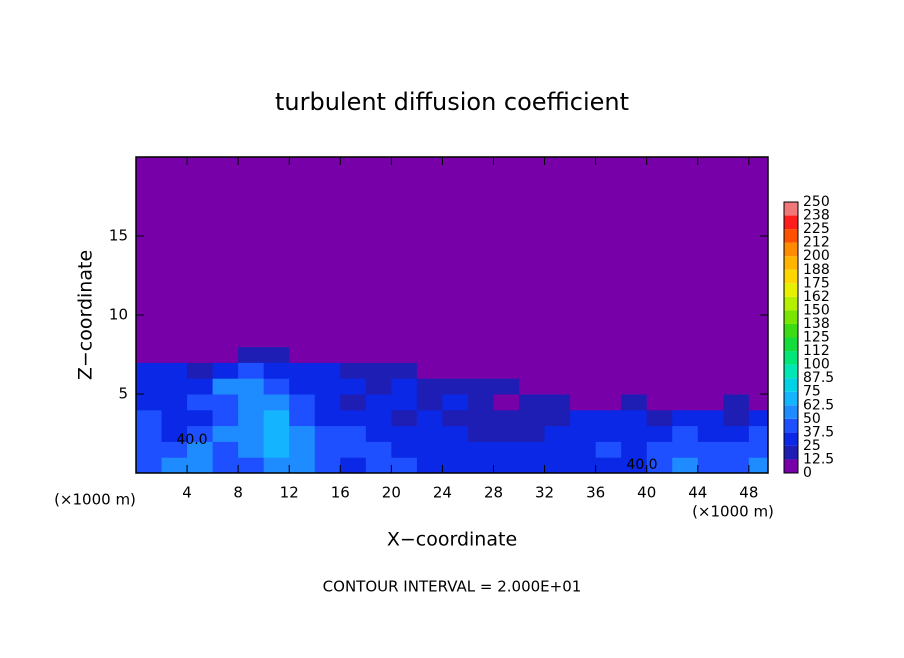 This screenshot has width=904, height=658. What do you see at coordinates (816, 216) in the screenshot?
I see `colorbar-label: 238` at bounding box center [816, 216].